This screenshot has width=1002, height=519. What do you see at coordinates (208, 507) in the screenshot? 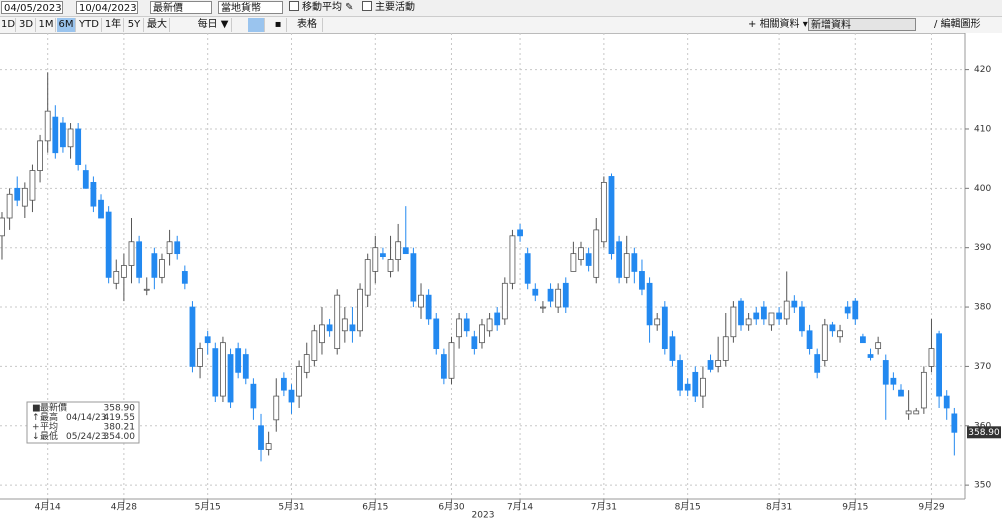
I see `x-tick-label: 5月15` at bounding box center [208, 507].